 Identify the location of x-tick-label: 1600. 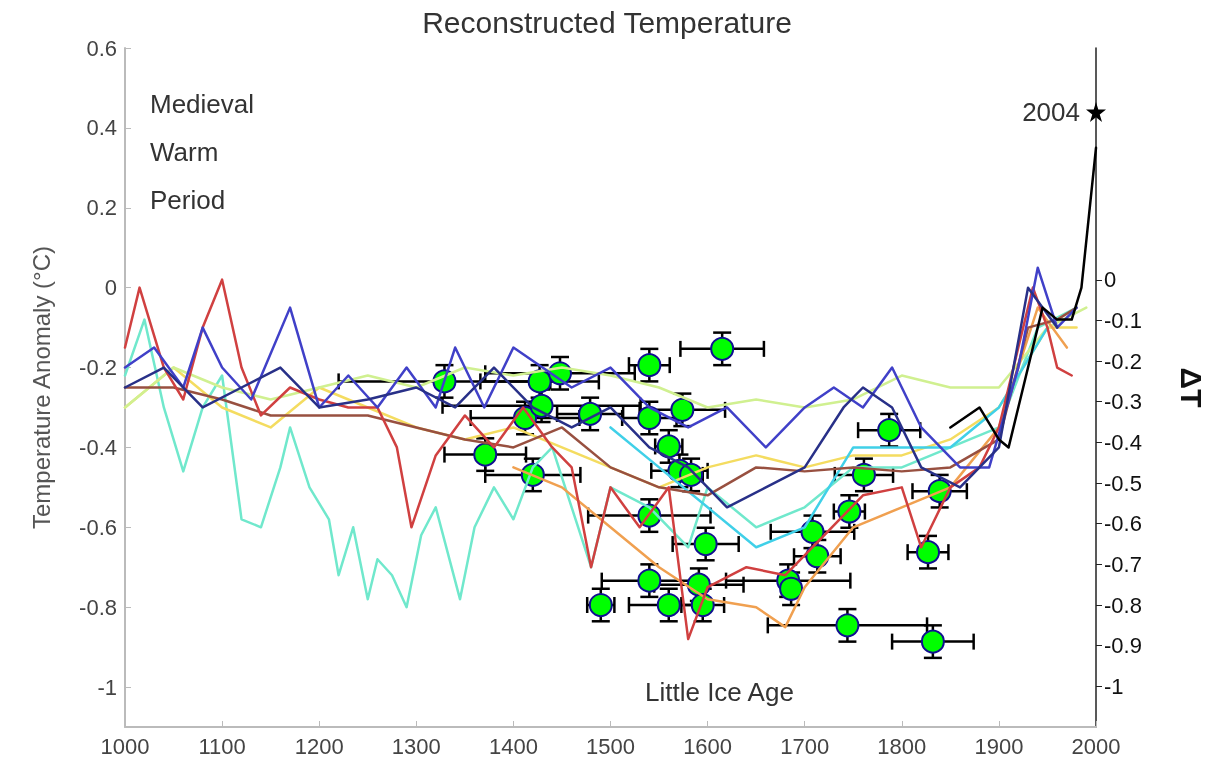
(708, 746).